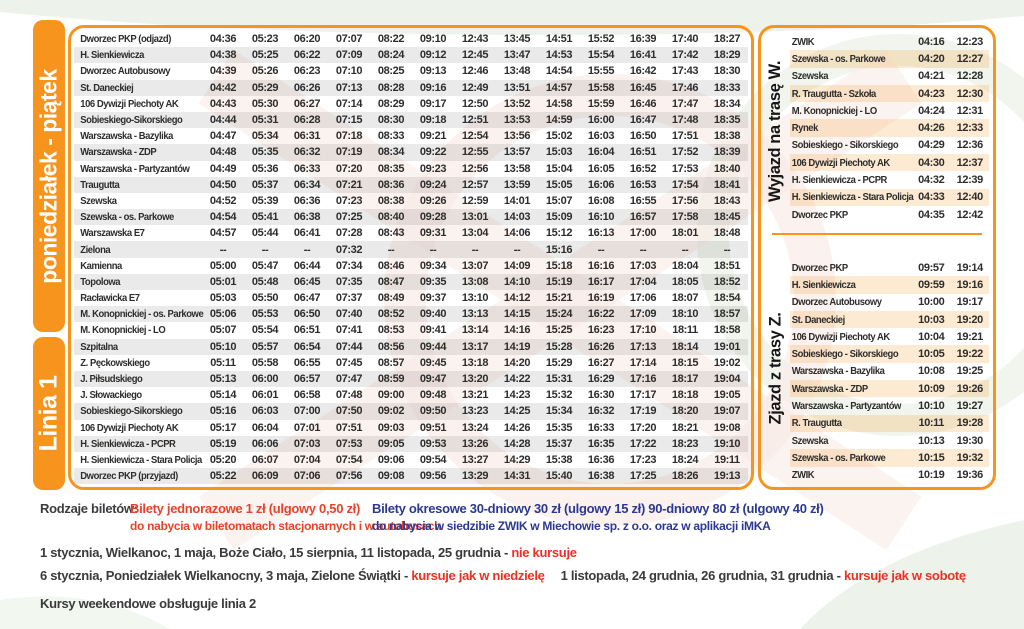  What do you see at coordinates (307, 168) in the screenshot?
I see `time-cell: 06:33` at bounding box center [307, 168].